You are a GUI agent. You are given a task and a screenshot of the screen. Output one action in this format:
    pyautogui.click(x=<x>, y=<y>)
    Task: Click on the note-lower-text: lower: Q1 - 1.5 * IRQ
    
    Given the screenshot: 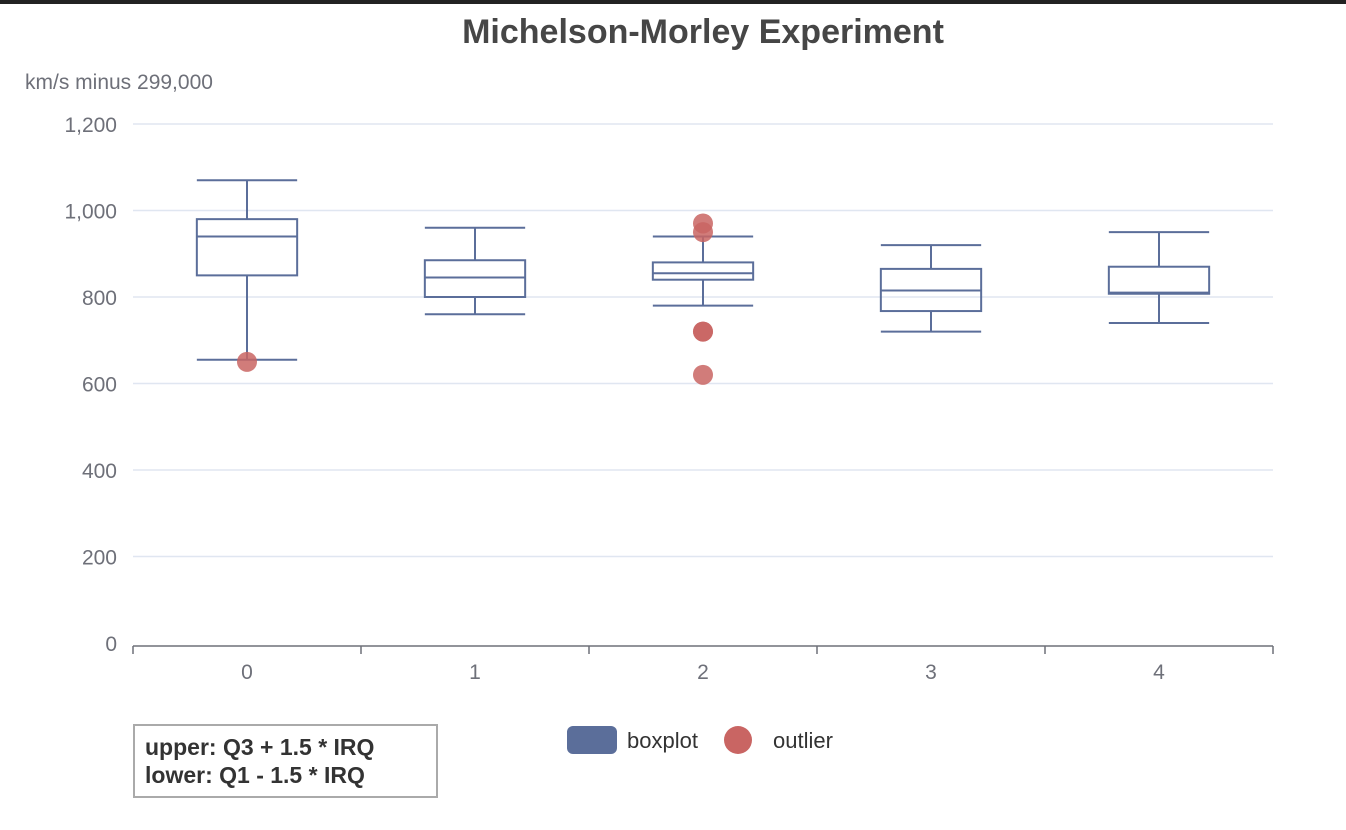 What is the action you would take?
    pyautogui.click(x=255, y=775)
    